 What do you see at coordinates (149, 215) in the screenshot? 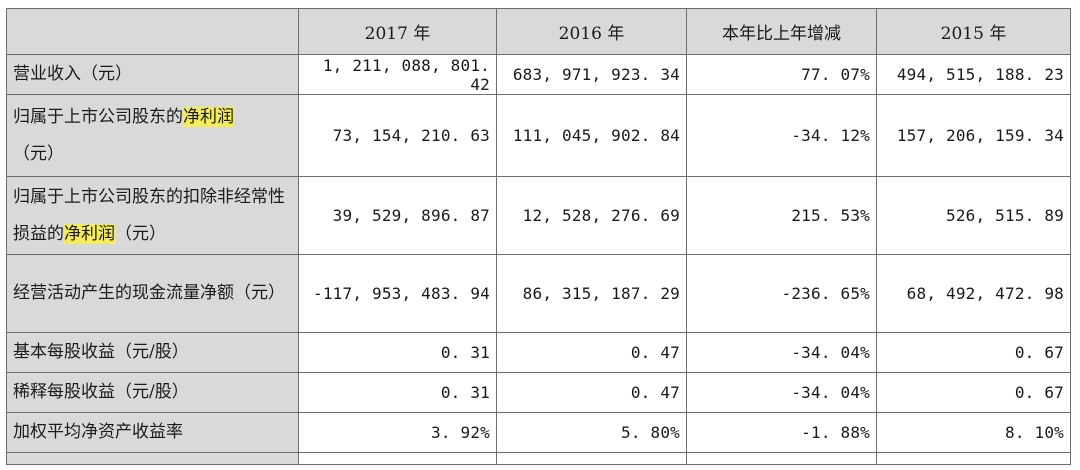
I see `row-label-pre: 归属于上市公司股东的扣除非经常性损益的` at bounding box center [149, 215].